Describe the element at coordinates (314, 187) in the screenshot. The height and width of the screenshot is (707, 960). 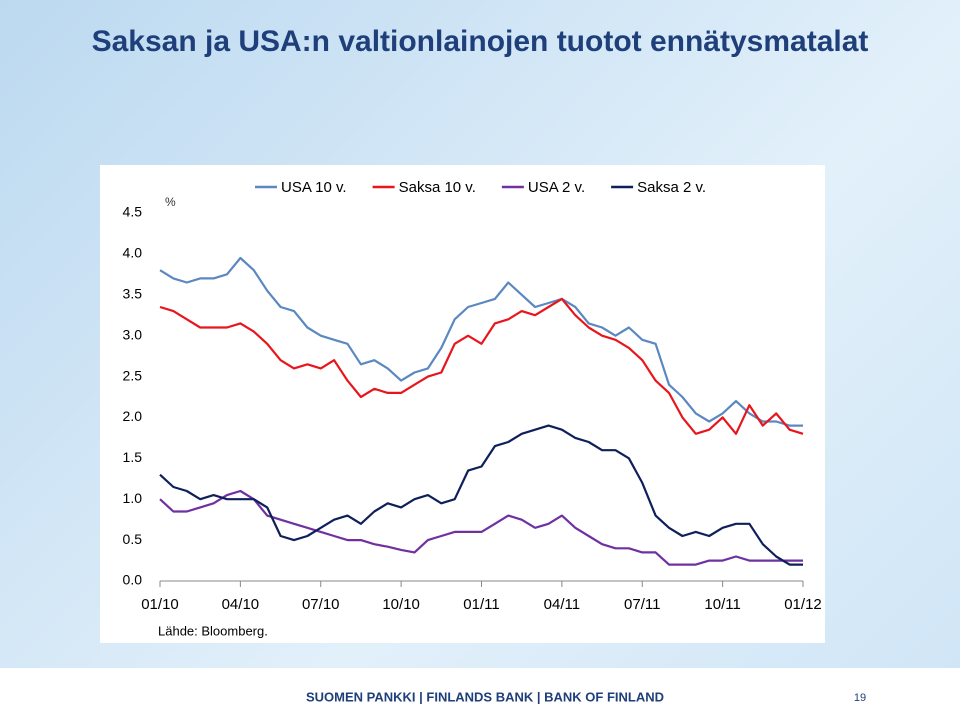
I see `legend-label: USA 10 v.` at that location.